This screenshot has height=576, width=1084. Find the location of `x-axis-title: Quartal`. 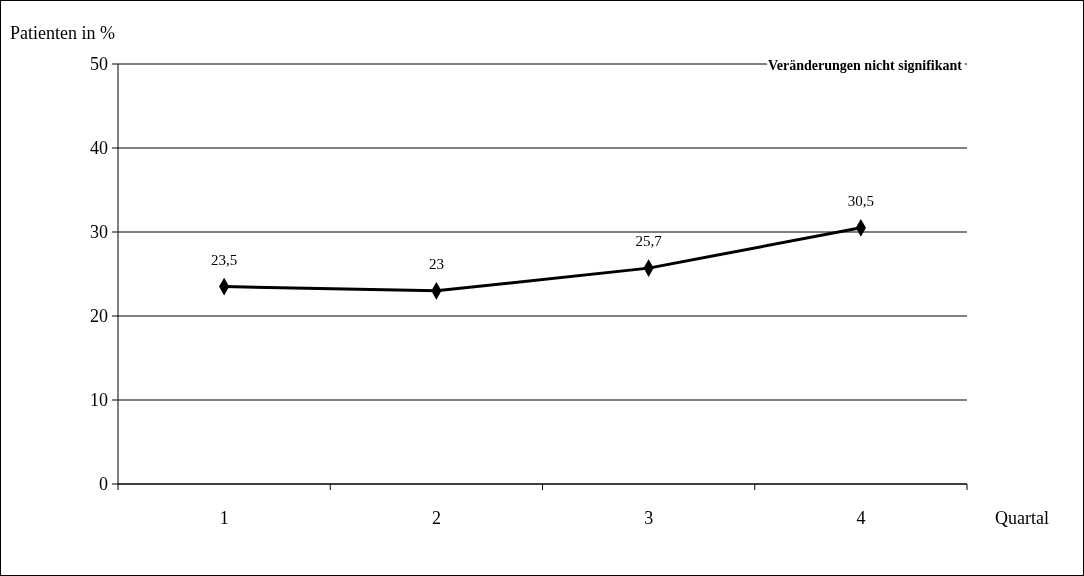

x-axis-title: Quartal is located at coordinates (1022, 518).